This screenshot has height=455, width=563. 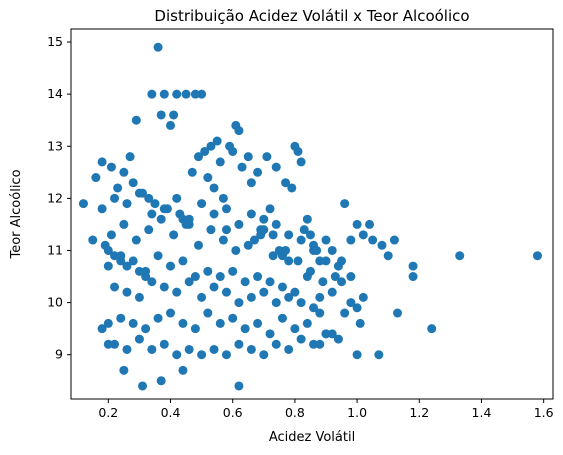 I want to click on y-tick-label: 13, so click(x=55, y=145).